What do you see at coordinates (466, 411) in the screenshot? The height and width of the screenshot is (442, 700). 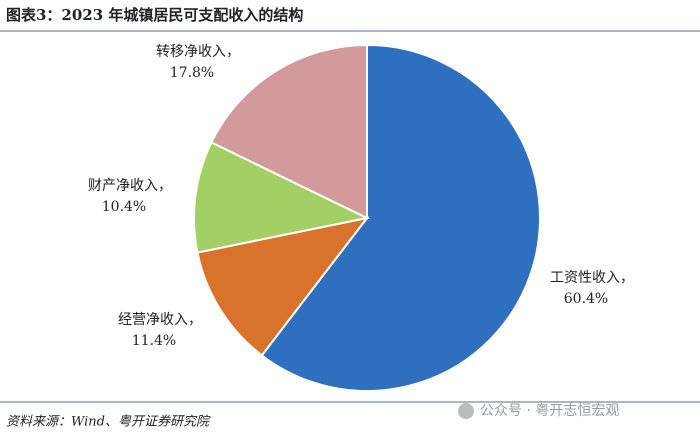 I see `watermark-icon` at bounding box center [466, 411].